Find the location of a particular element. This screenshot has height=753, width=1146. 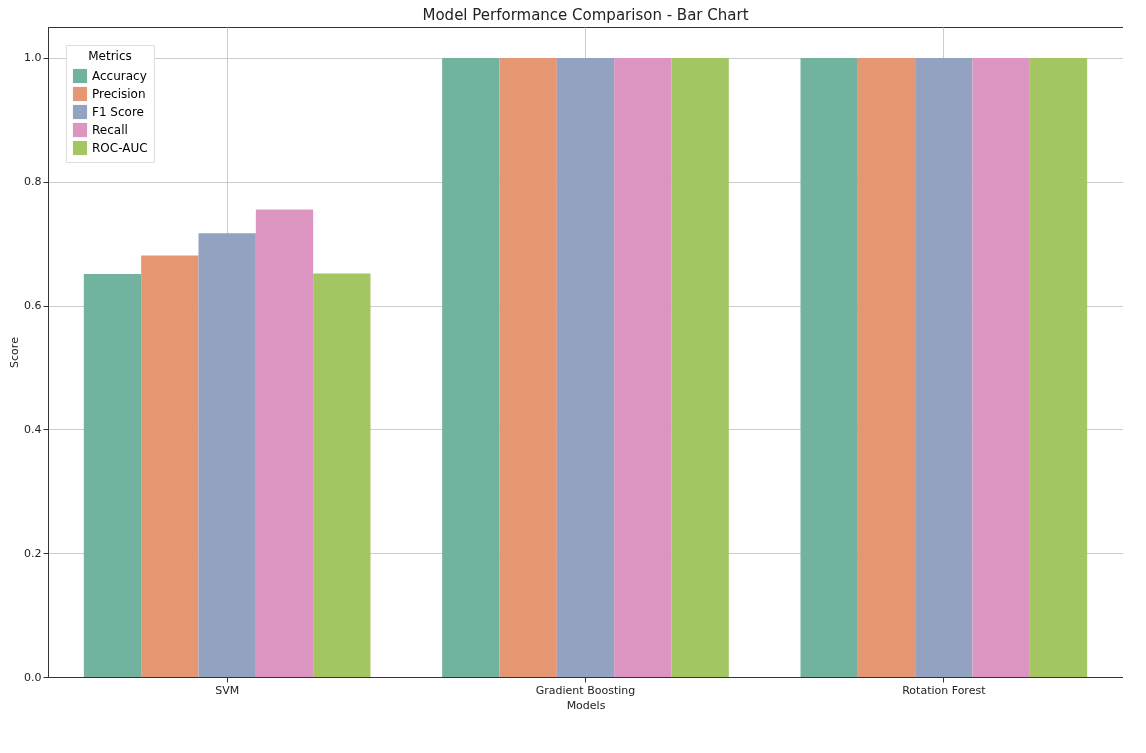

x-tick-label: Gradient Boosting is located at coordinates (585, 690).